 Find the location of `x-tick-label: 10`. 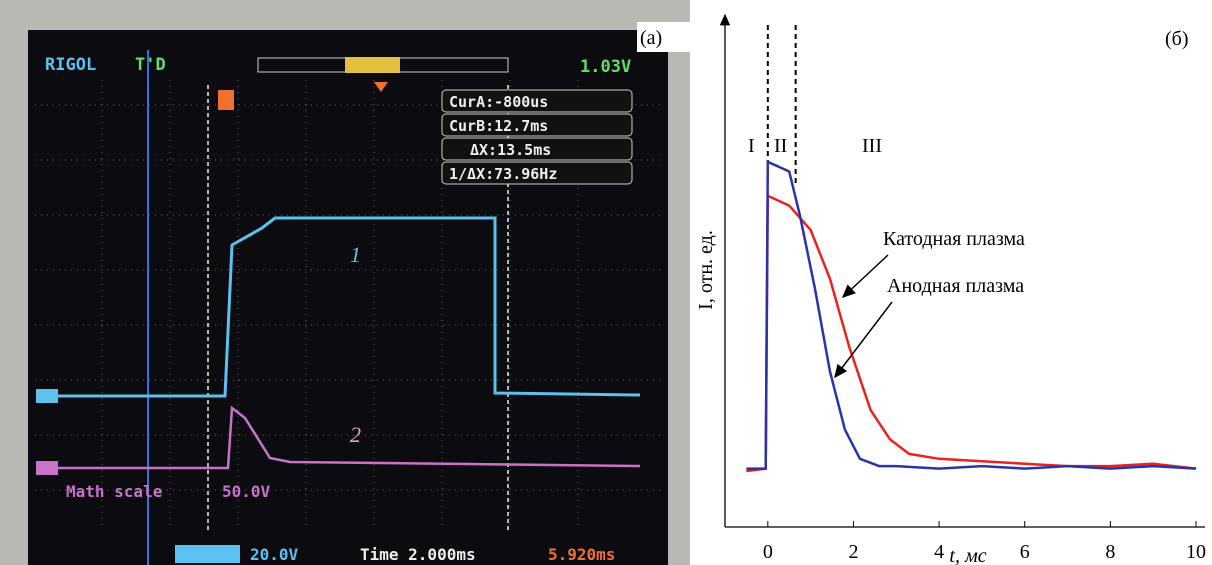

x-tick-label: 10 is located at coordinates (1196, 552).